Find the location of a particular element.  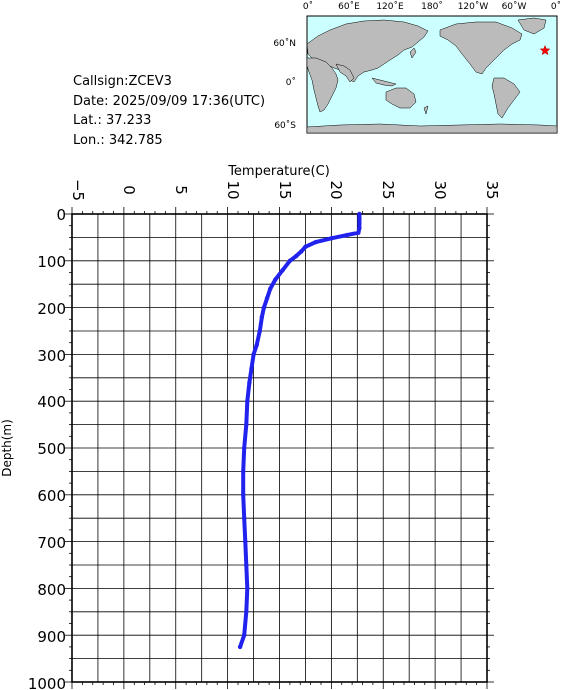

temperature-profile-series is located at coordinates (299, 430).